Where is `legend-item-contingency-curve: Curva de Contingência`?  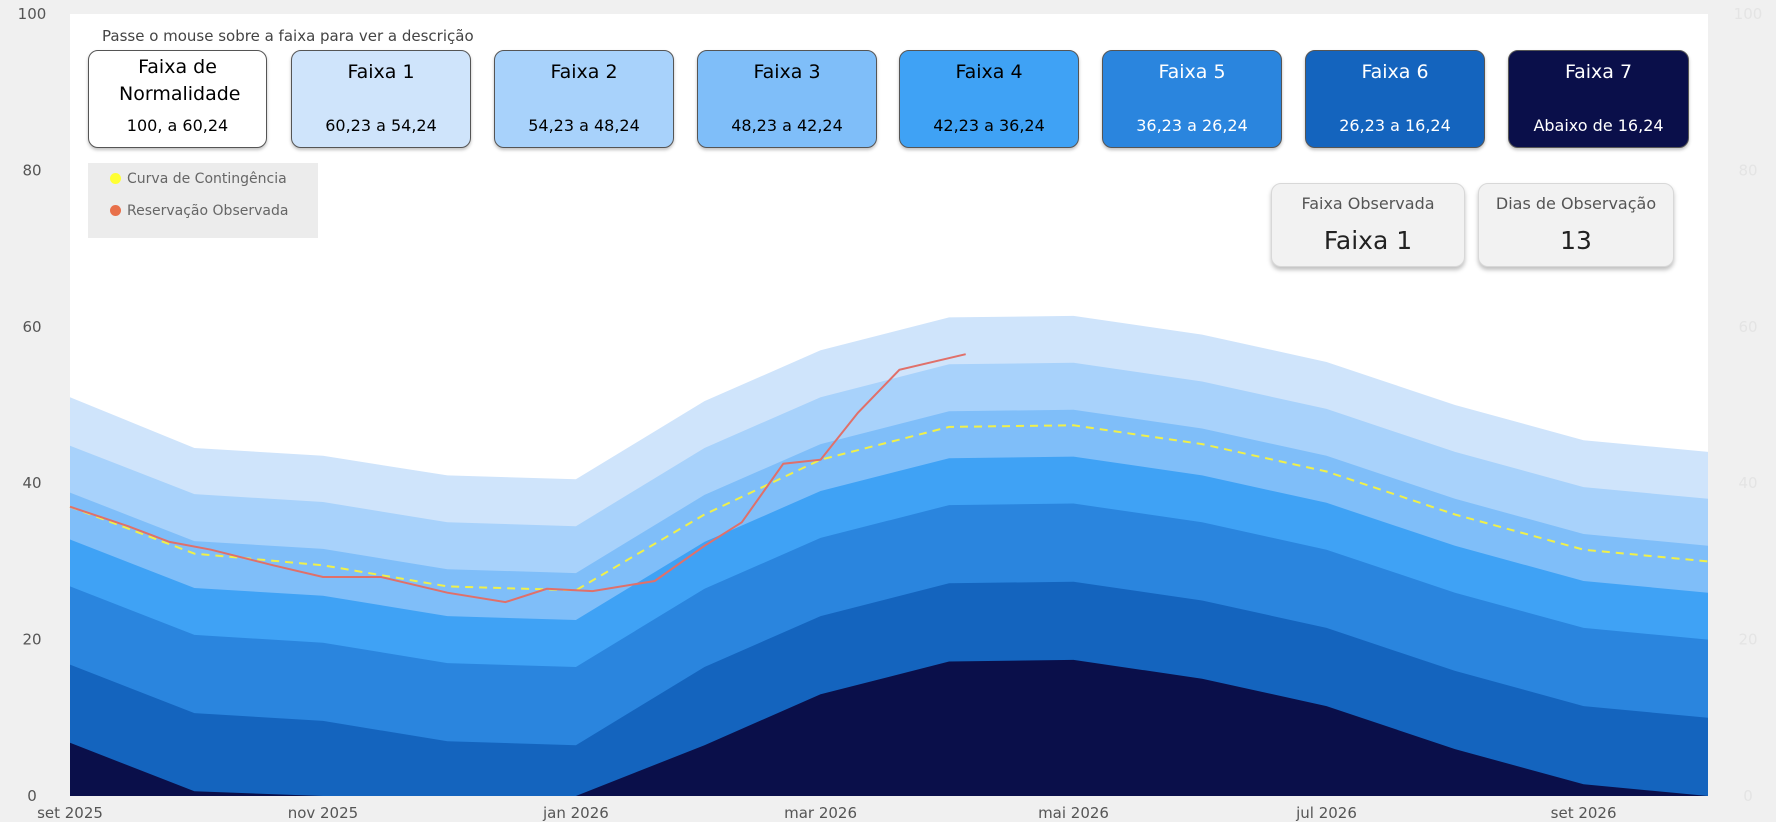
legend-item-contingency-curve: Curva de Contingência is located at coordinates (198, 179).